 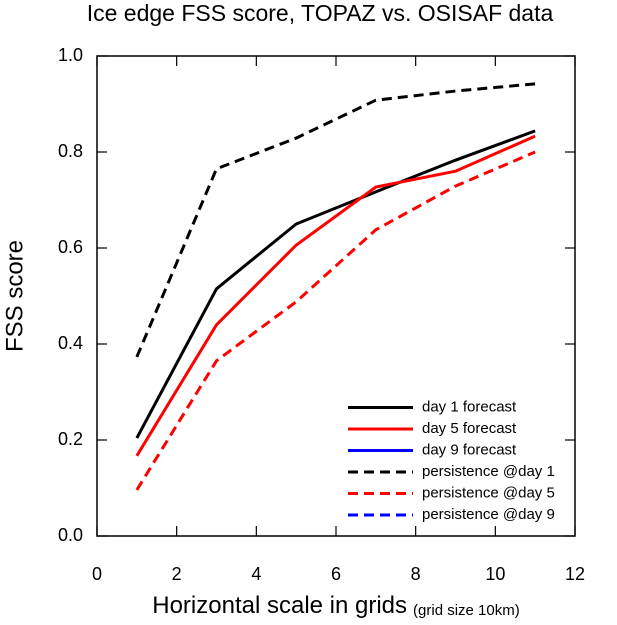 What do you see at coordinates (575, 574) in the screenshot?
I see `x-tick-label: 12` at bounding box center [575, 574].